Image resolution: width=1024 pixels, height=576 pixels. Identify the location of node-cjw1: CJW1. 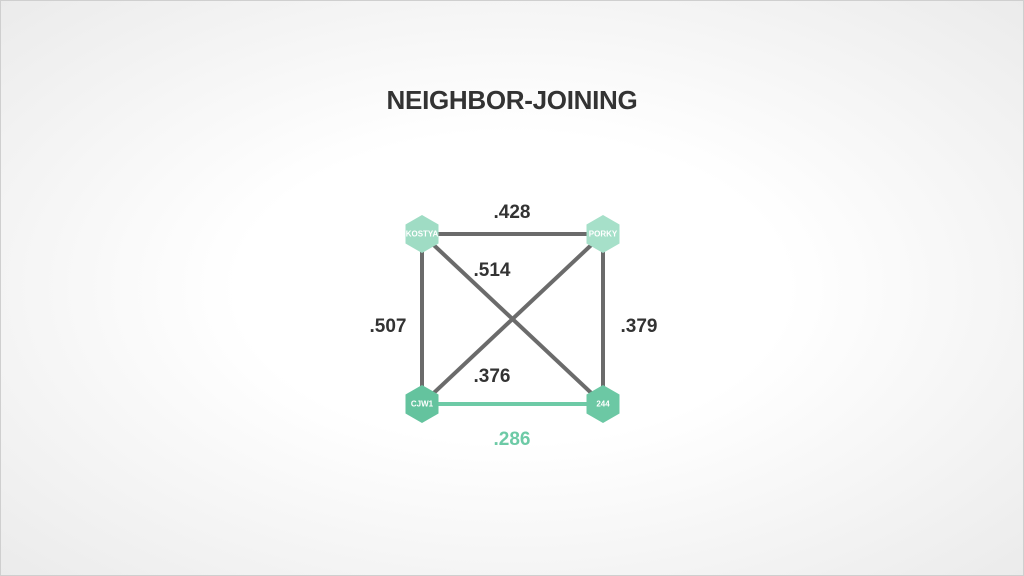
(422, 404).